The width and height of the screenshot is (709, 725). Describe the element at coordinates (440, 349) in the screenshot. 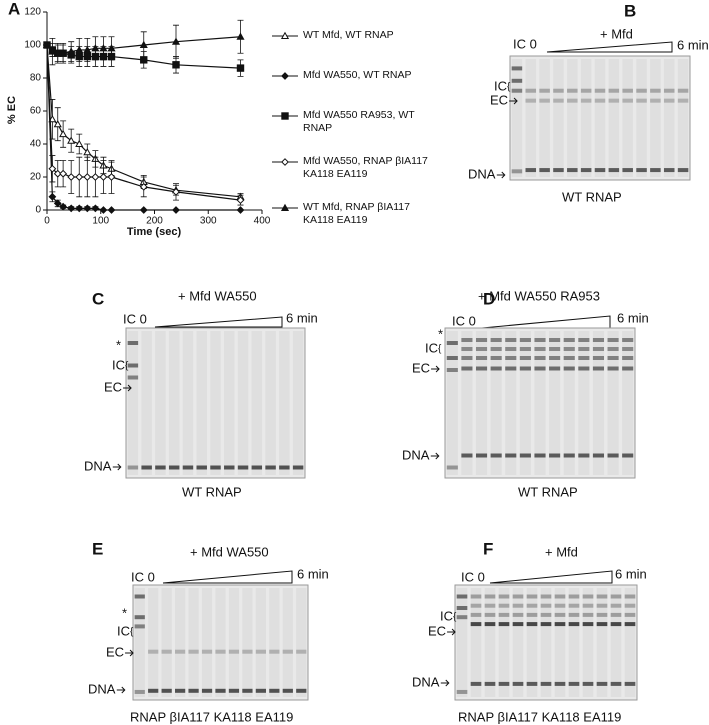

I see `bracket: {` at that location.